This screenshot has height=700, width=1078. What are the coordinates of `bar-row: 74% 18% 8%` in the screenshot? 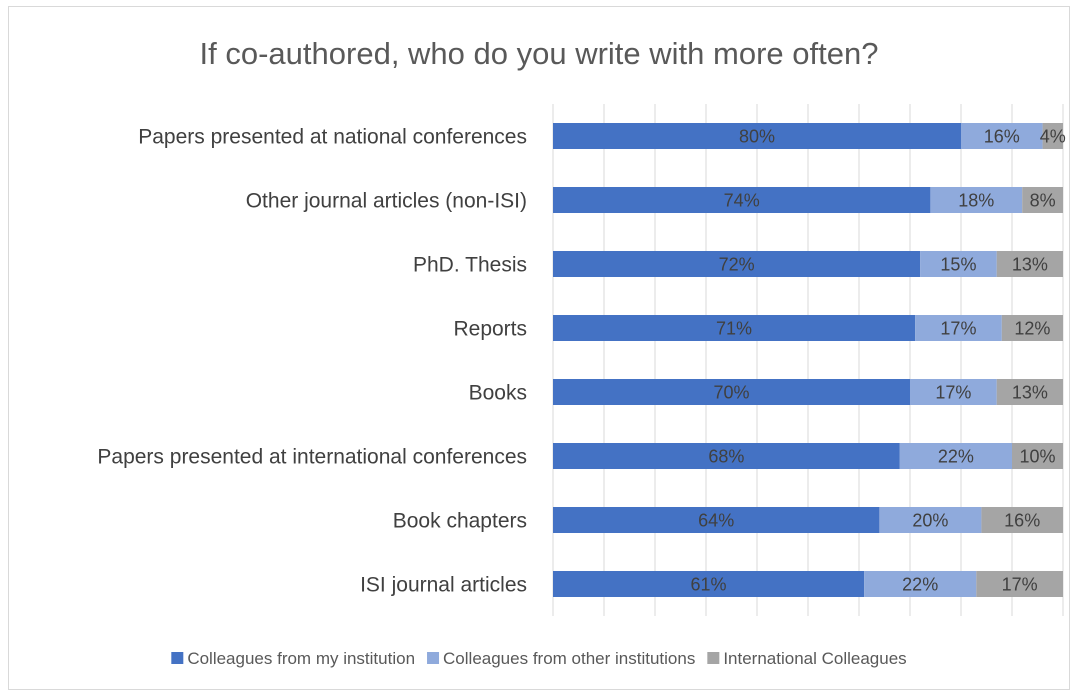 It's located at (808, 200).